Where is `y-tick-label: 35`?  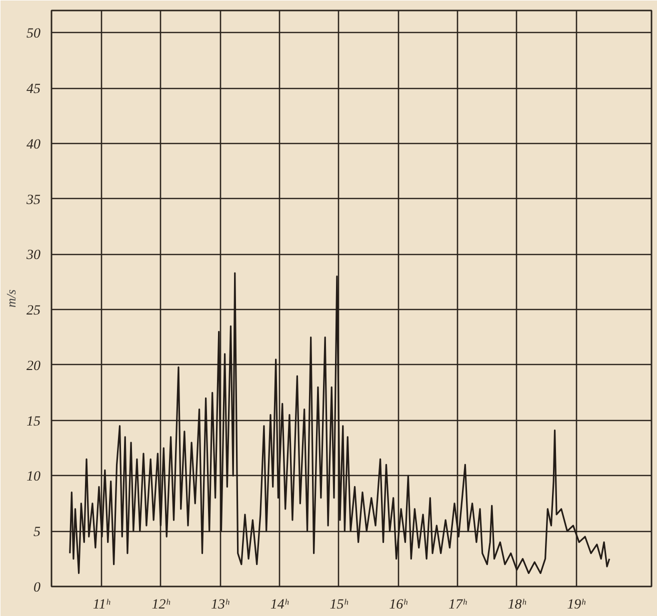
y-tick-label: 35 is located at coordinates (33, 200).